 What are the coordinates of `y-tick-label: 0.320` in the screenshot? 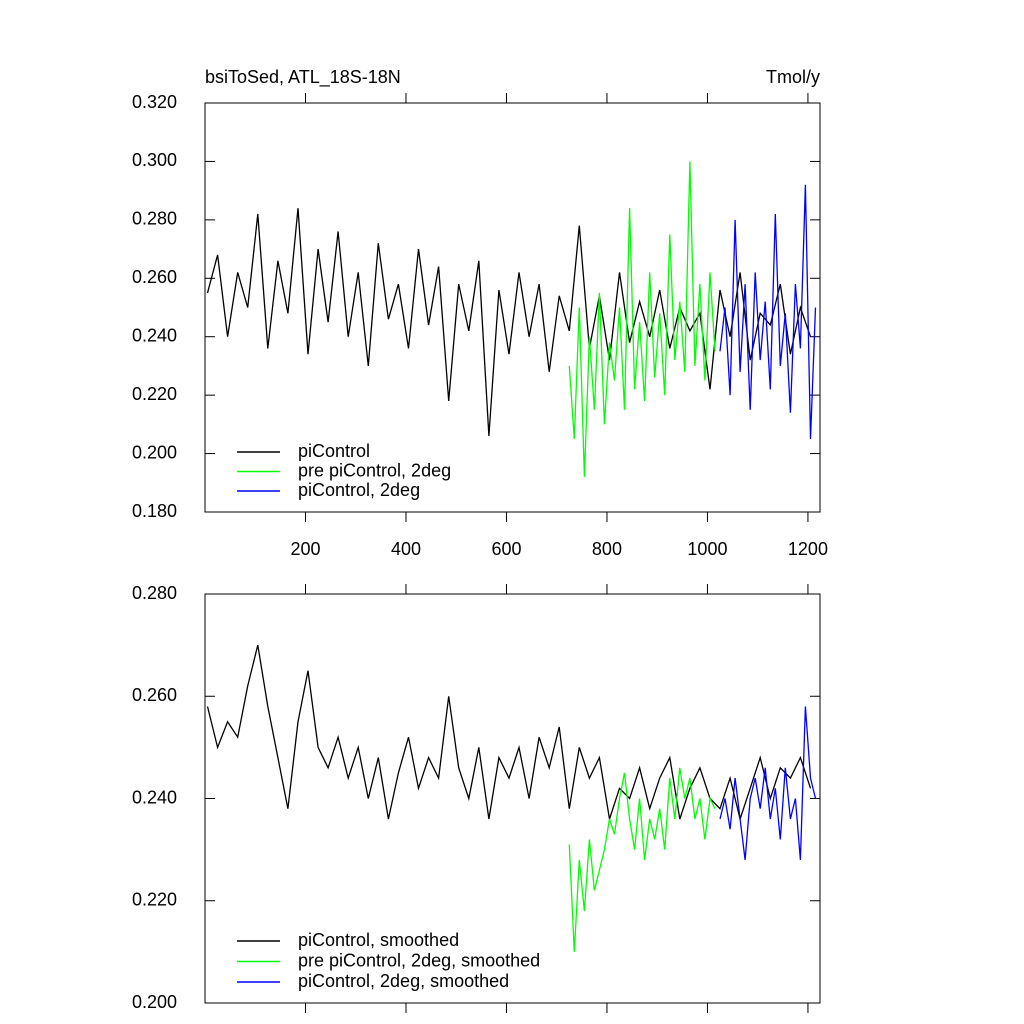 It's located at (154, 102).